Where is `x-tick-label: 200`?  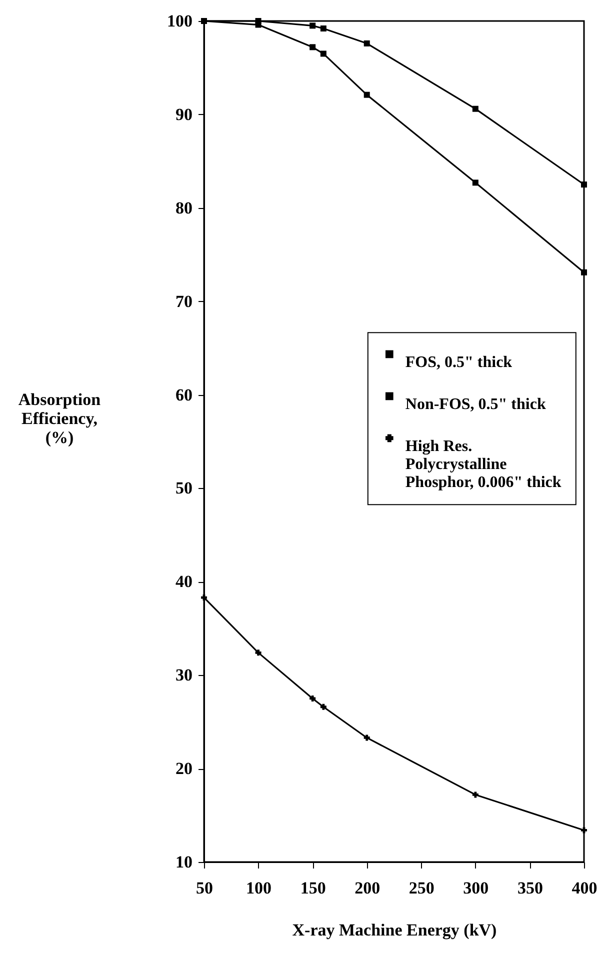
x-tick-label: 200 is located at coordinates (367, 888).